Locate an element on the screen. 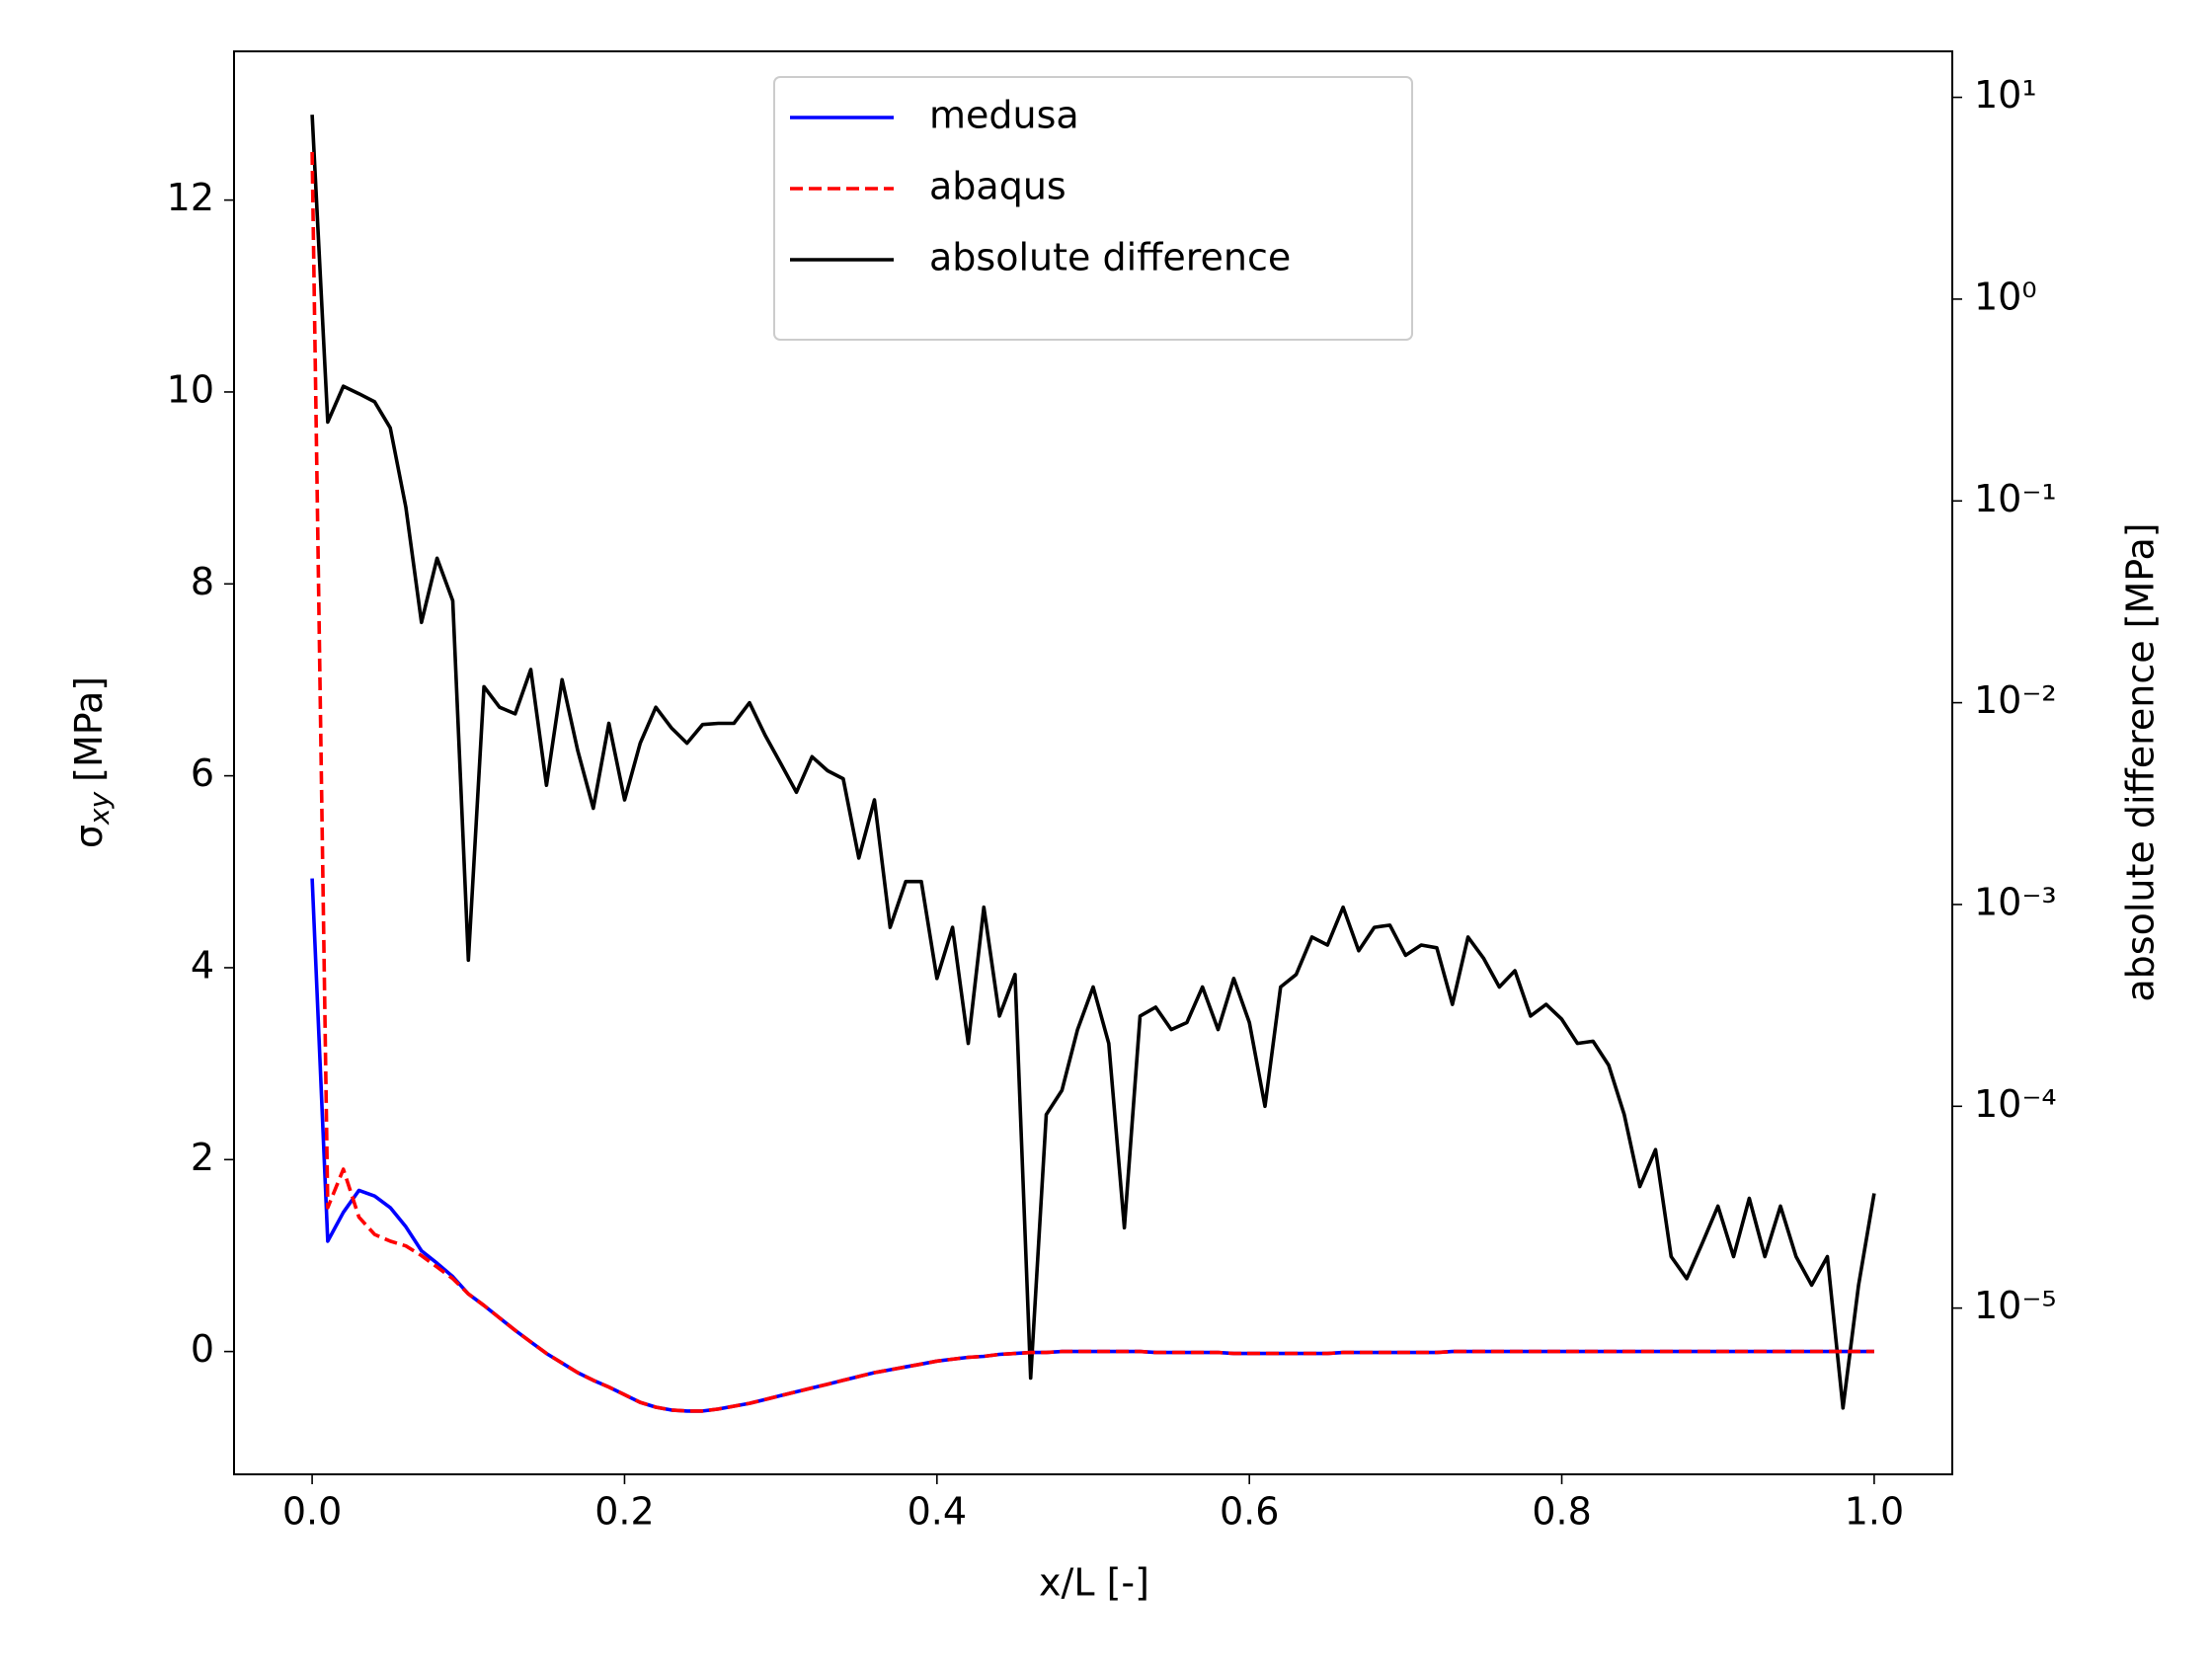  y-label-unit: [MPa] is located at coordinates (89, 729).